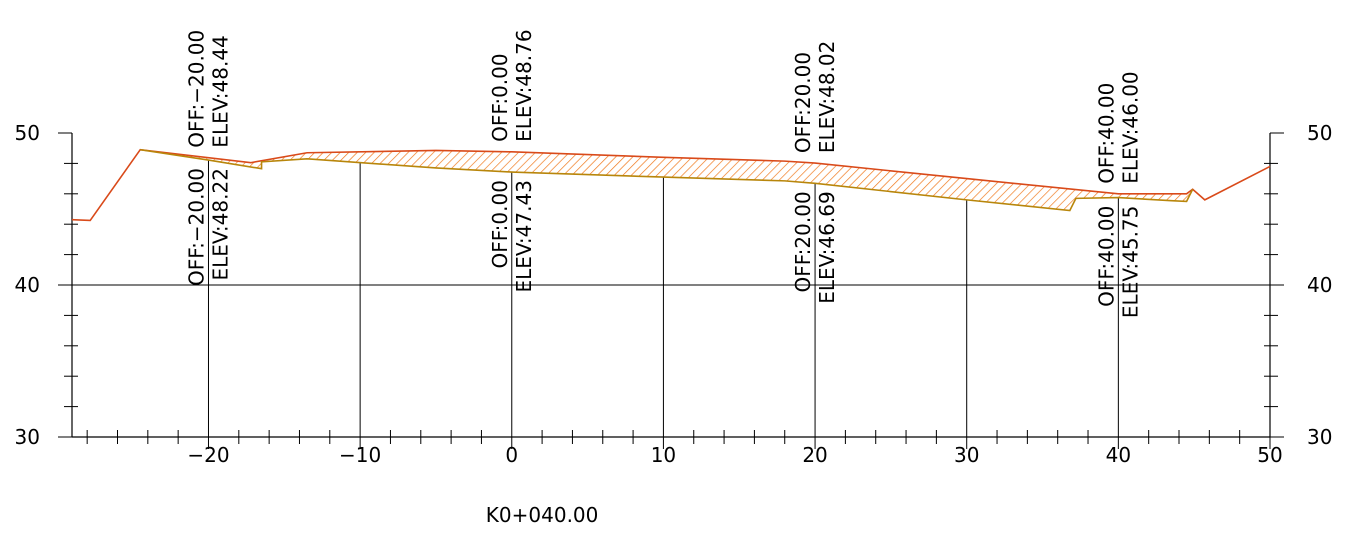  Describe the element at coordinates (27, 437) in the screenshot. I see `y-tick-label-left: 30` at that location.